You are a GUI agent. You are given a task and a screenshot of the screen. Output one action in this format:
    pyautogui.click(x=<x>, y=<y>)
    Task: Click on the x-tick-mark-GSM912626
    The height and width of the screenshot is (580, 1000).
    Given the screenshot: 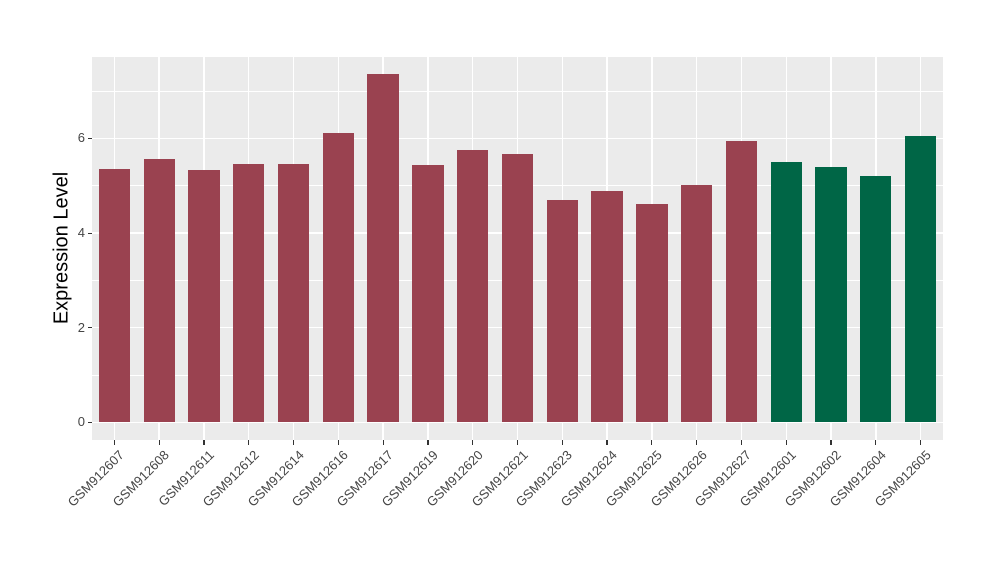 What is the action you would take?
    pyautogui.click(x=697, y=442)
    